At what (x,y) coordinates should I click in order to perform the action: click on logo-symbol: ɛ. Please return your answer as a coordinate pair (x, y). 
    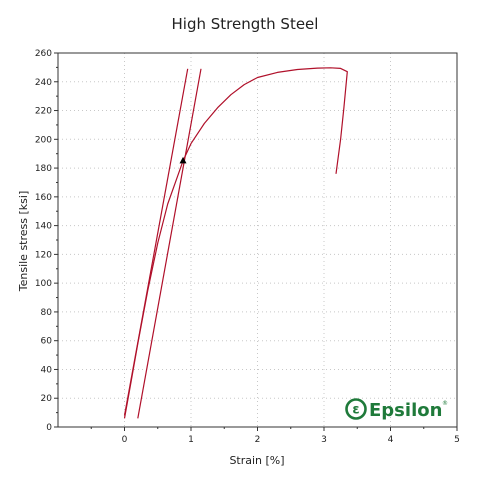
    Looking at the image, I should click on (355, 410).